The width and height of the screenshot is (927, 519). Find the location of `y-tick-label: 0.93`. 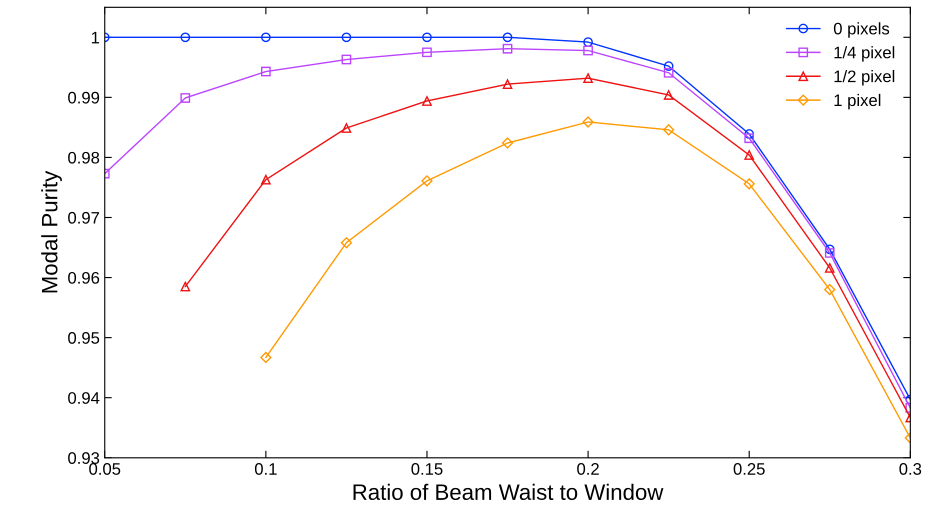

y-tick-label: 0.93 is located at coordinates (84, 458).